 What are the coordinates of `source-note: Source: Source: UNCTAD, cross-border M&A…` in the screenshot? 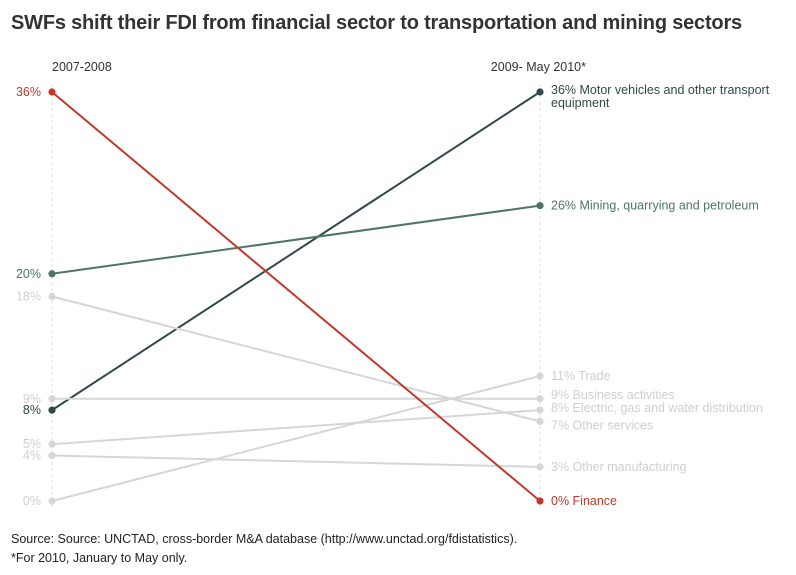 It's located at (264, 539).